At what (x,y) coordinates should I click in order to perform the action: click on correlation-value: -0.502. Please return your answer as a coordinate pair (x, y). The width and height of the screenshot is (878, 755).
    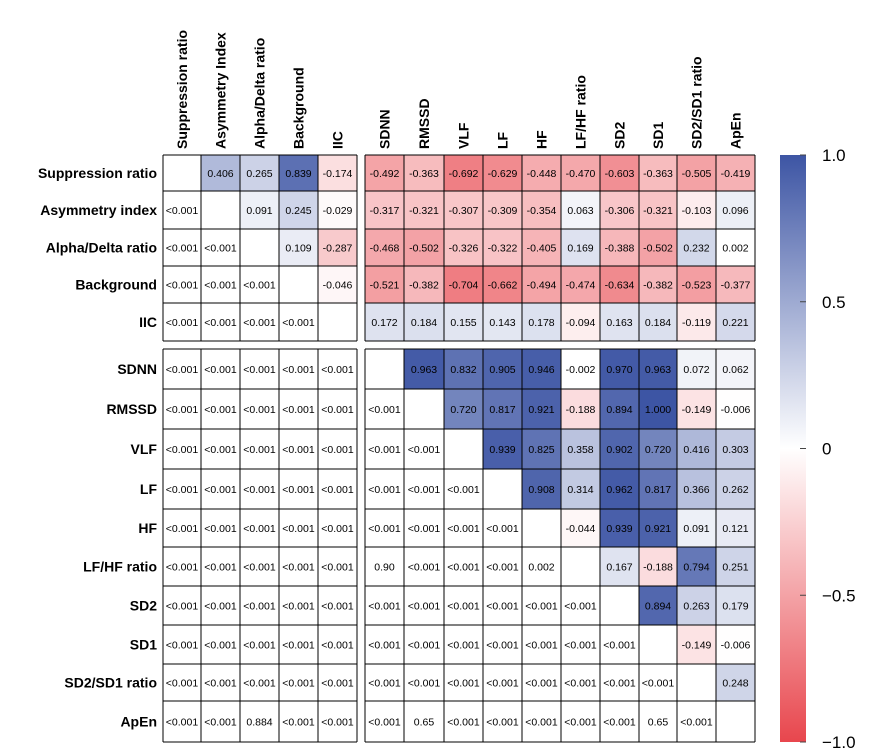
    Looking at the image, I should click on (424, 249).